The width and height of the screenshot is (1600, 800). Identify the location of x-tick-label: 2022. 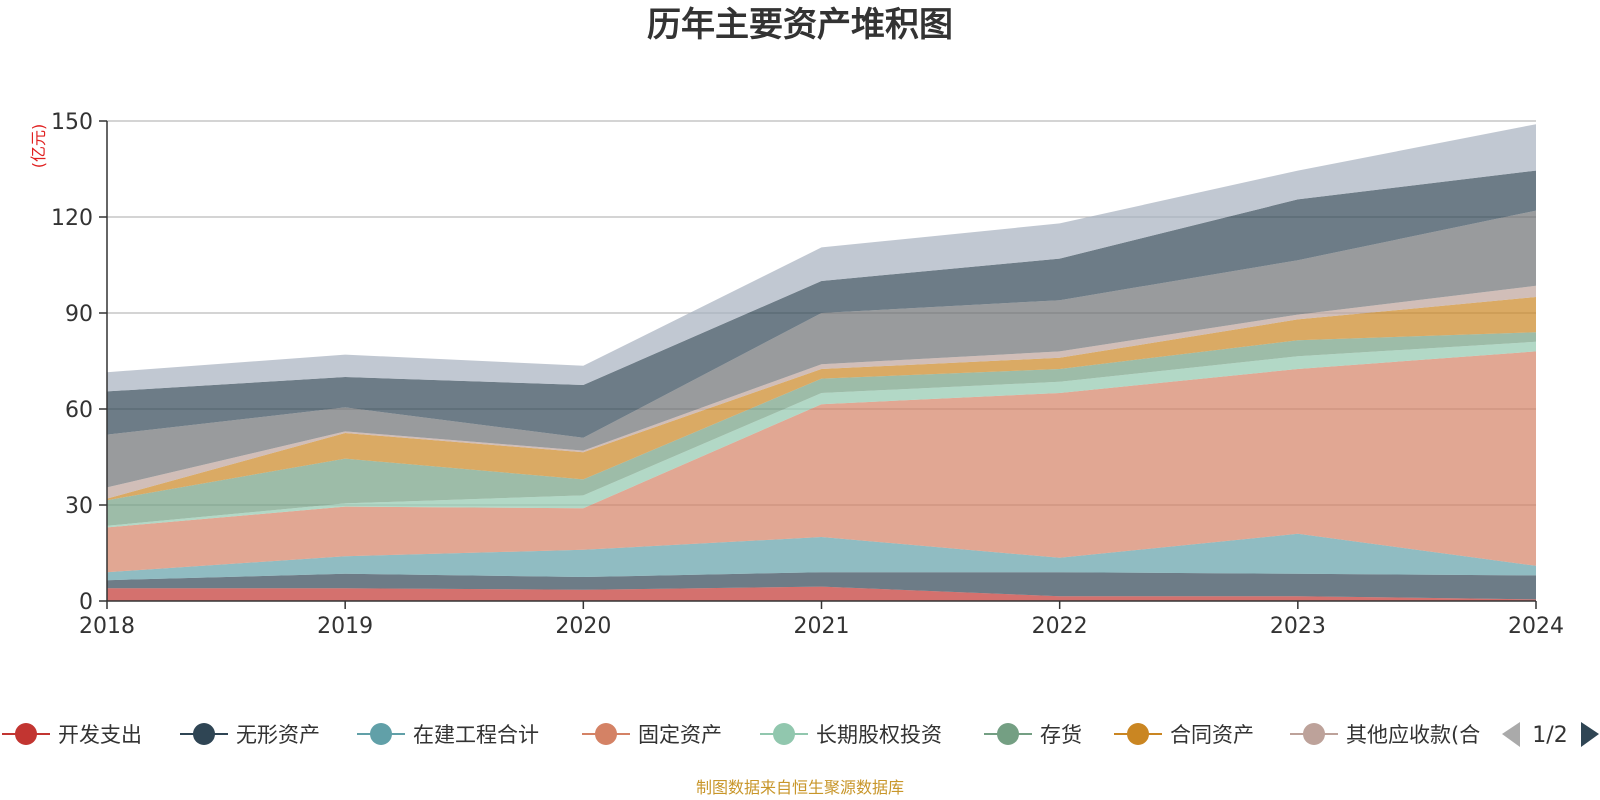
(1060, 626).